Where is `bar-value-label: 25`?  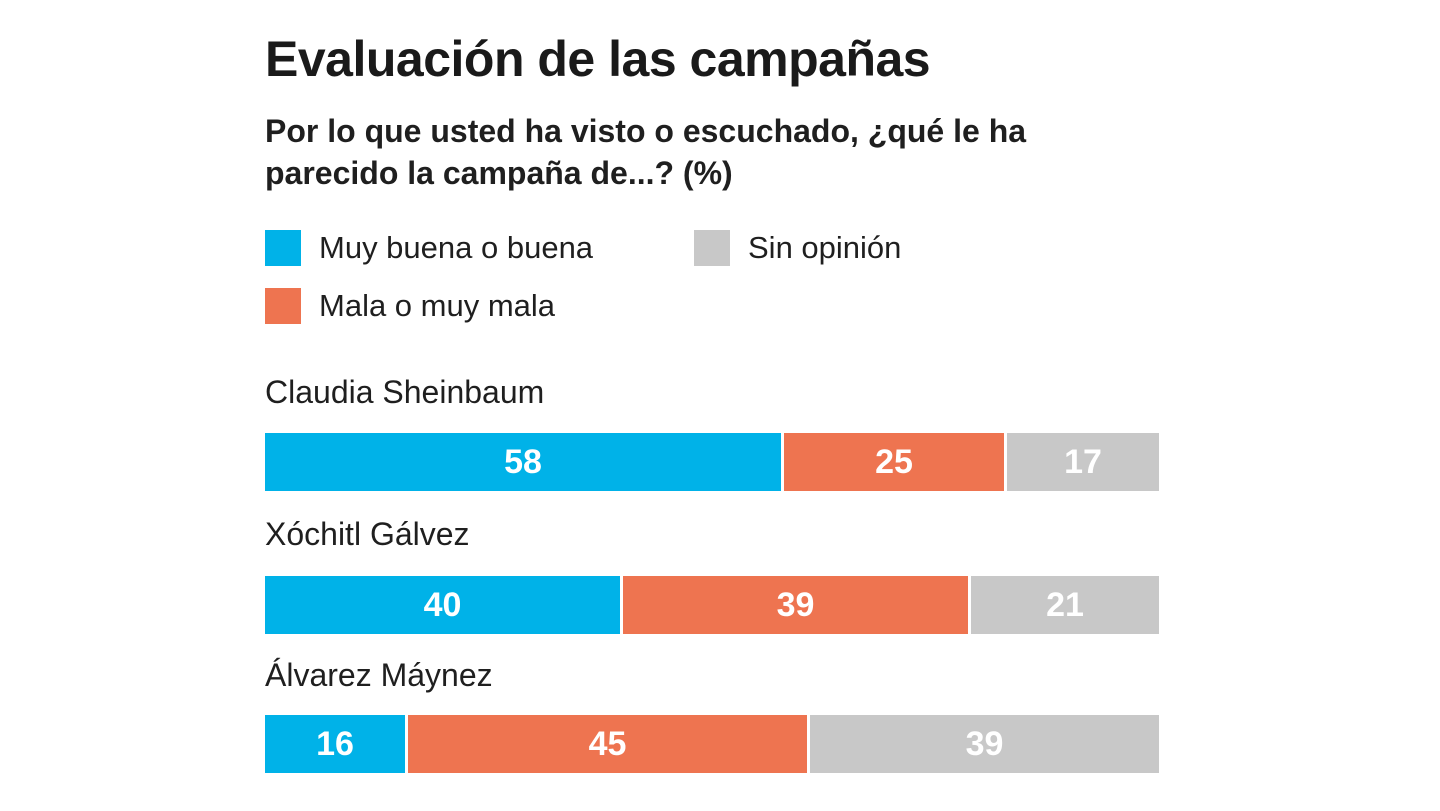
bar-value-label: 25 is located at coordinates (894, 461).